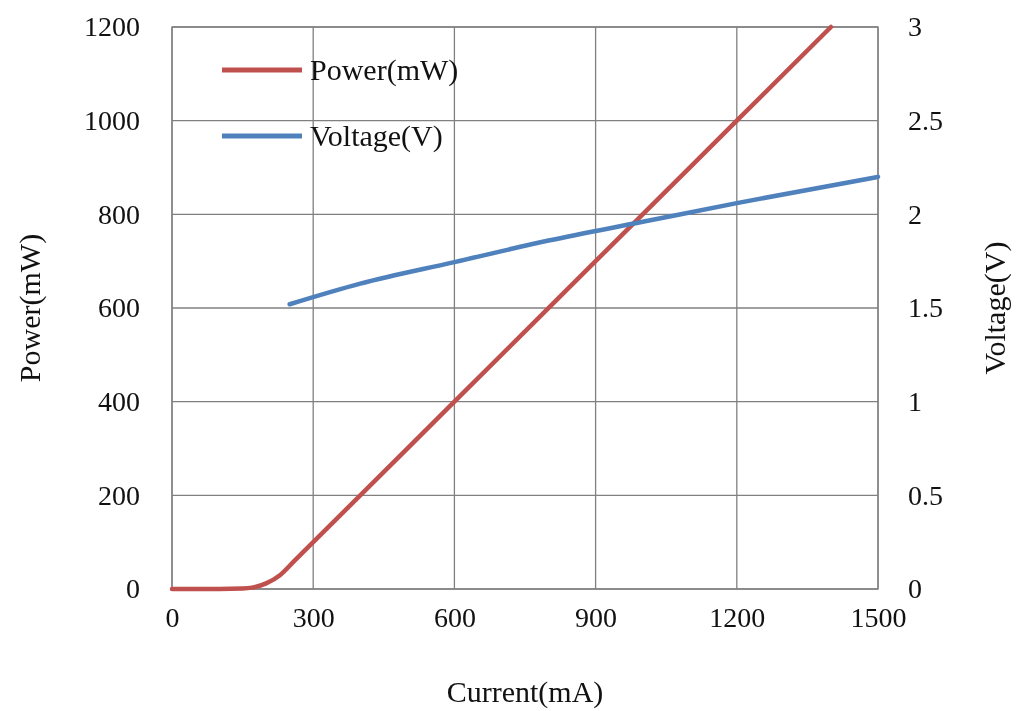  Describe the element at coordinates (925, 495) in the screenshot. I see `y2-tick-label: 0.5` at that location.